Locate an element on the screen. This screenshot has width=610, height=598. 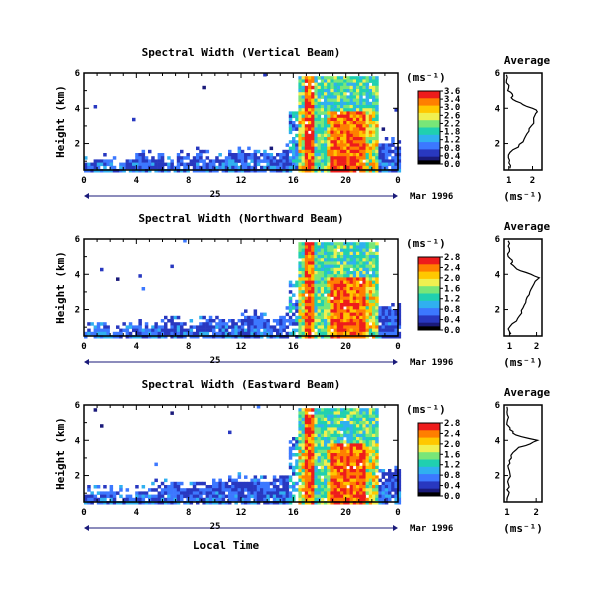
profile-x-tick-label: 2 is located at coordinates (536, 347).